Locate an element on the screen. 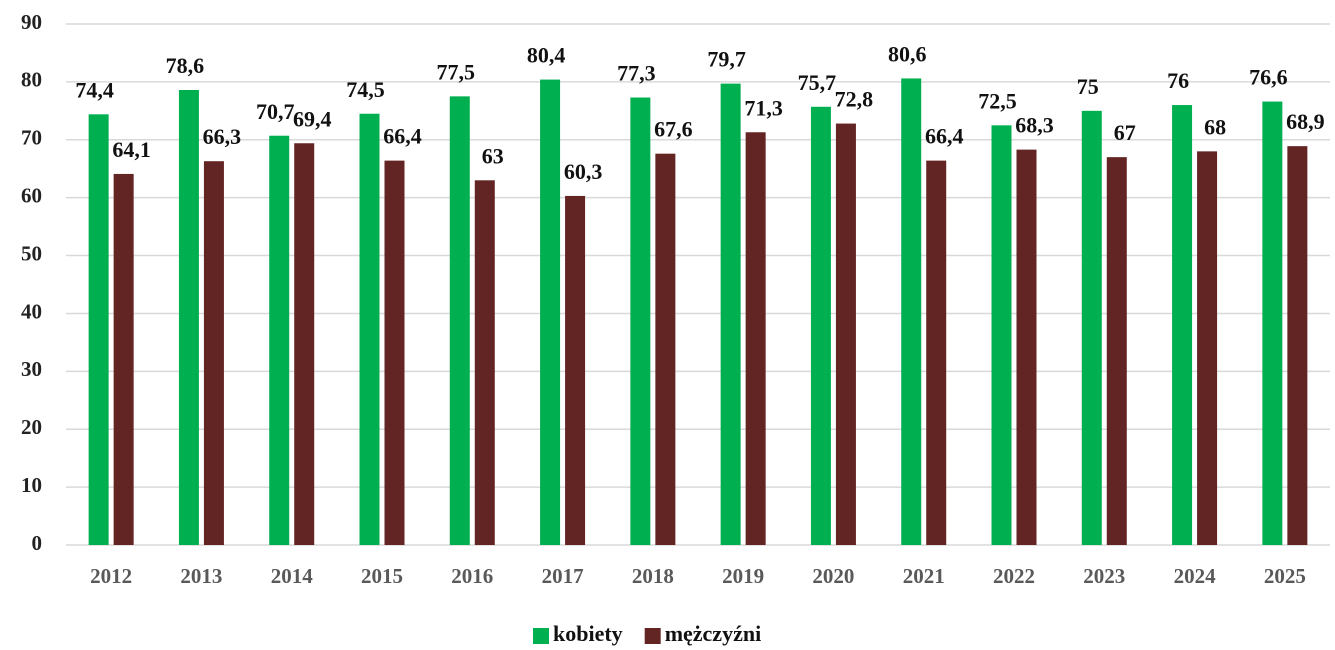 The width and height of the screenshot is (1335, 650). data-label: 74,4 is located at coordinates (94, 89).